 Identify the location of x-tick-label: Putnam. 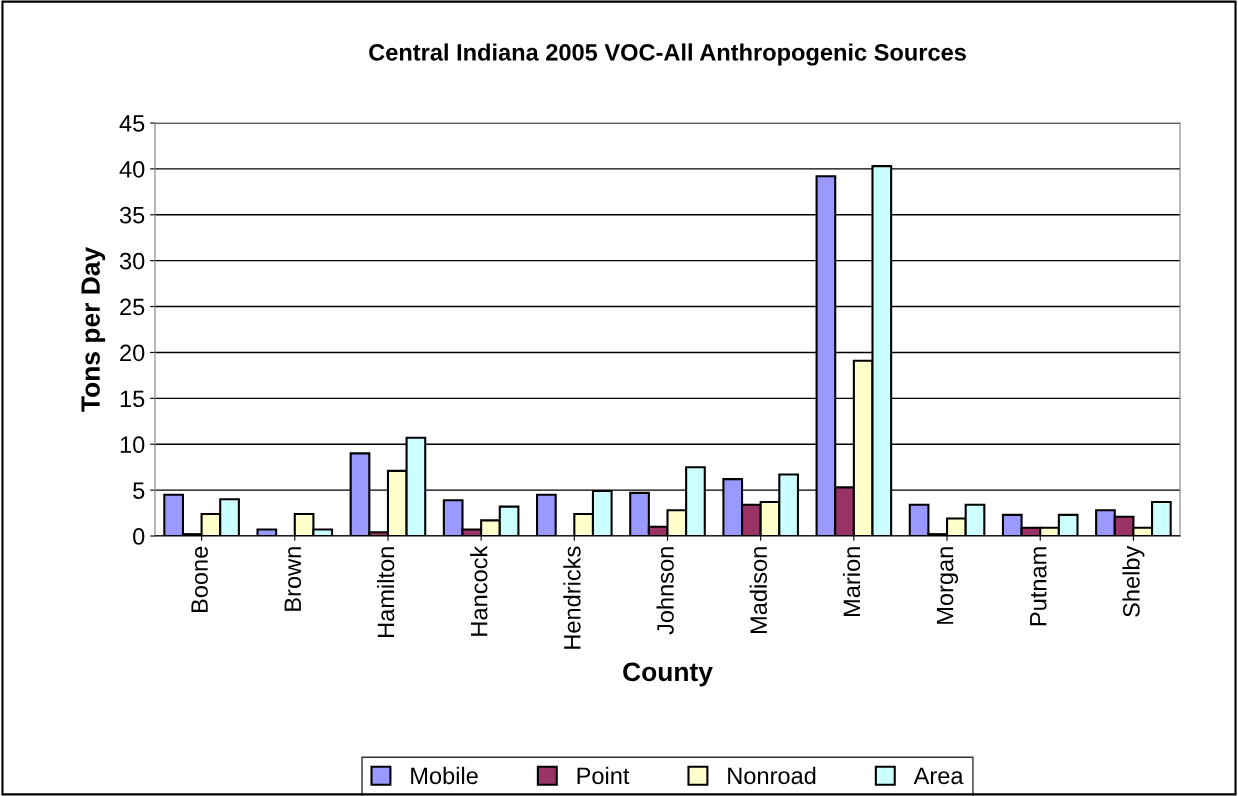
(1038, 586).